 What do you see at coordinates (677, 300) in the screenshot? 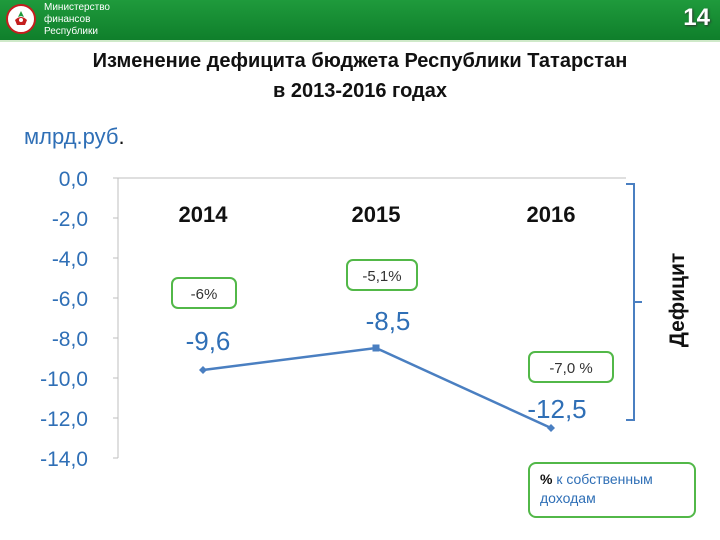
I see `deficit-bracket-label: Дефицит` at bounding box center [677, 300].